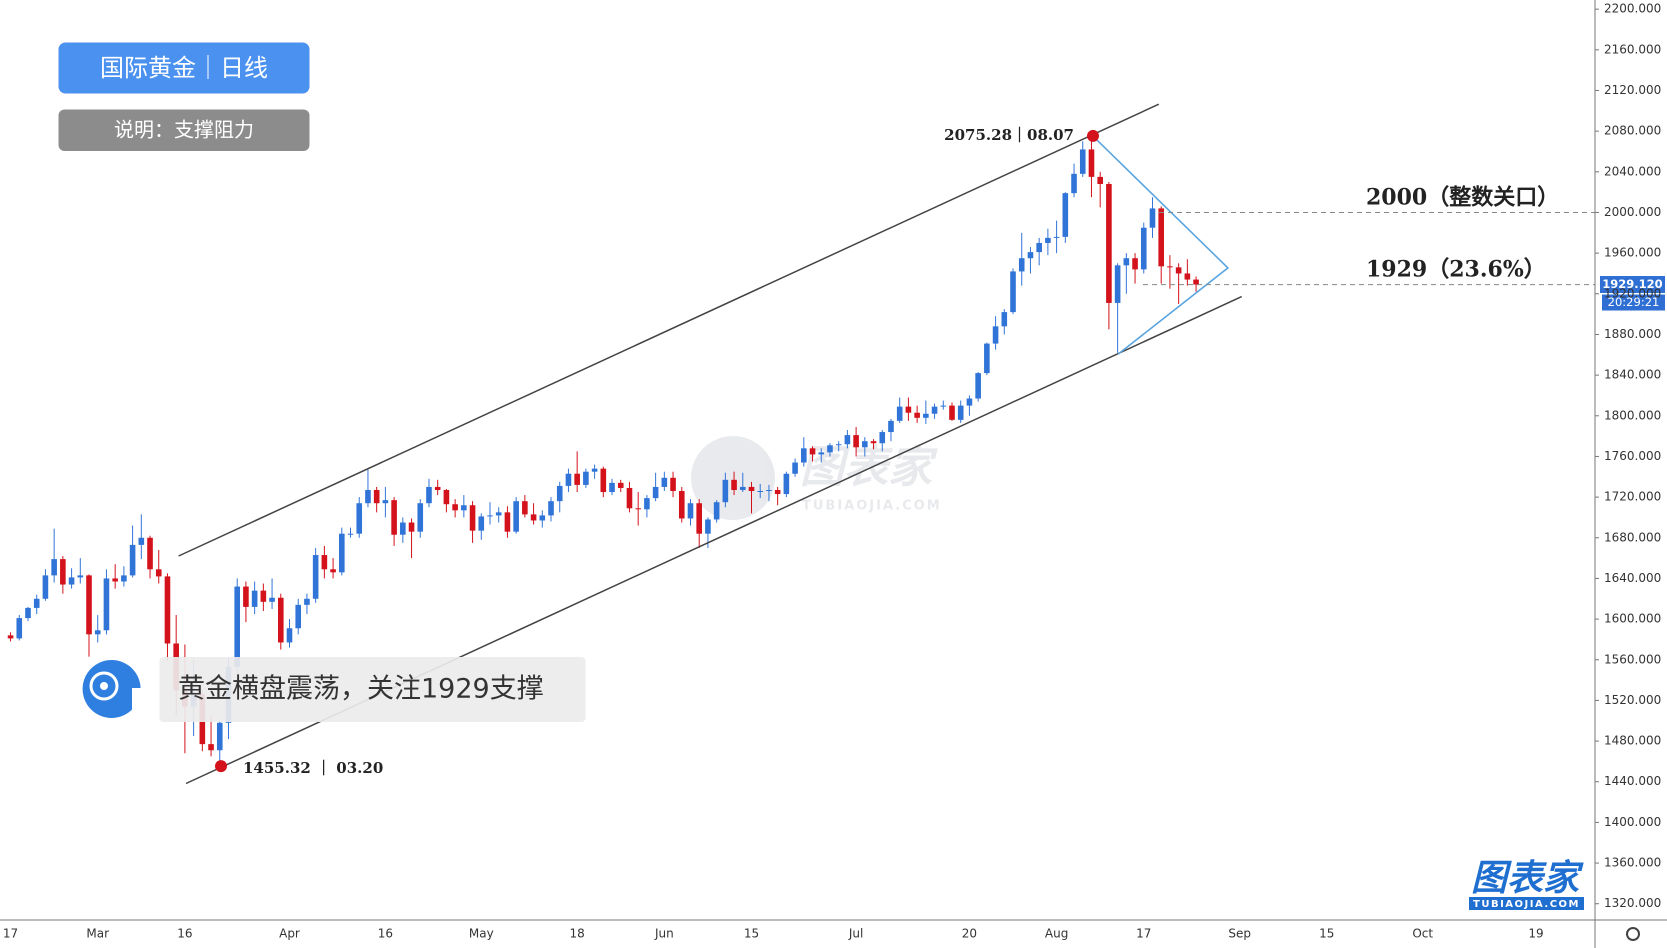  Describe the element at coordinates (184, 68) in the screenshot. I see `title-box` at that location.